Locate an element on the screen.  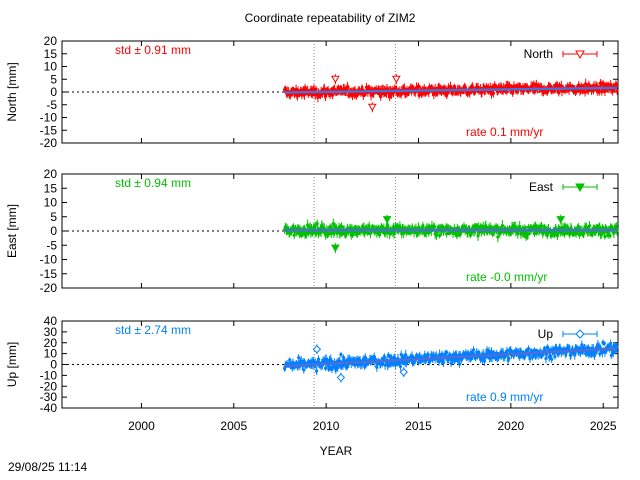
legend-label: North is located at coordinates (538, 54).